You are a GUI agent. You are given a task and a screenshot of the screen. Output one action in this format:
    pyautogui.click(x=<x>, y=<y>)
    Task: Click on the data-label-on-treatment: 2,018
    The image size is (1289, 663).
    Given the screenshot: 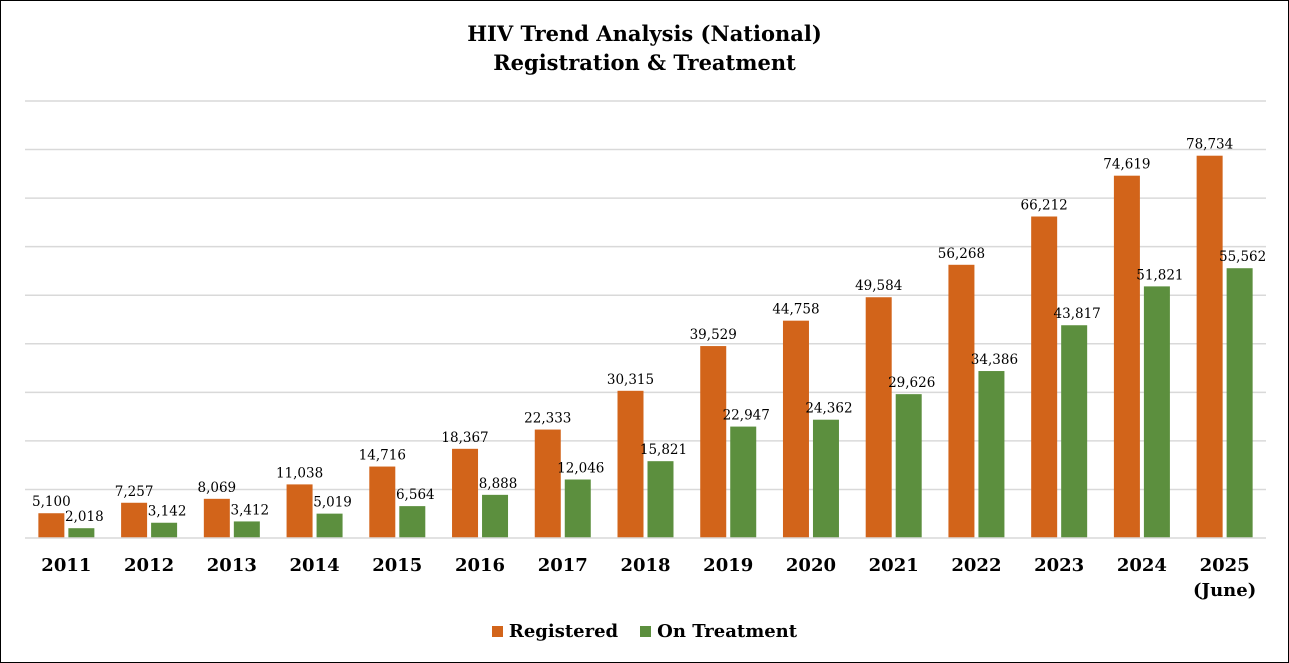 What is the action you would take?
    pyautogui.click(x=84, y=517)
    